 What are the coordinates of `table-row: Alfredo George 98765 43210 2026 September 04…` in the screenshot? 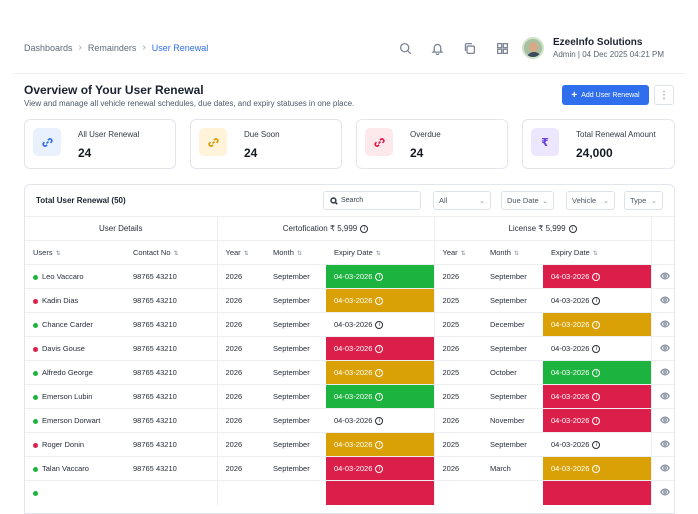 It's located at (349, 372).